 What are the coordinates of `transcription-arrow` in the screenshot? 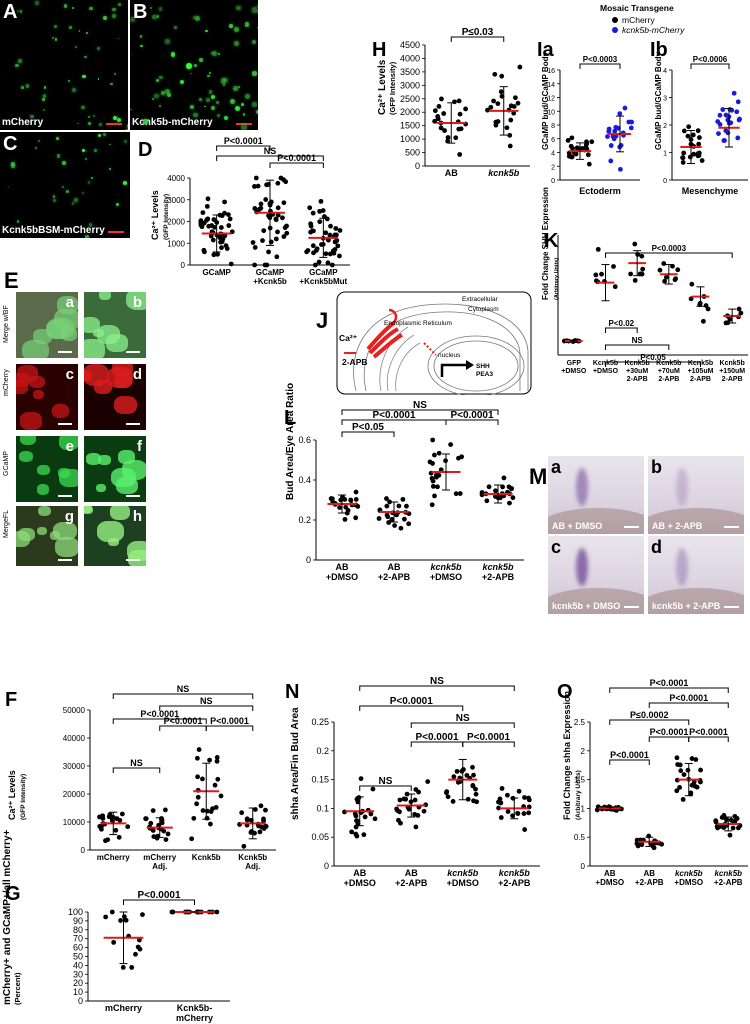 It's located at (454, 370).